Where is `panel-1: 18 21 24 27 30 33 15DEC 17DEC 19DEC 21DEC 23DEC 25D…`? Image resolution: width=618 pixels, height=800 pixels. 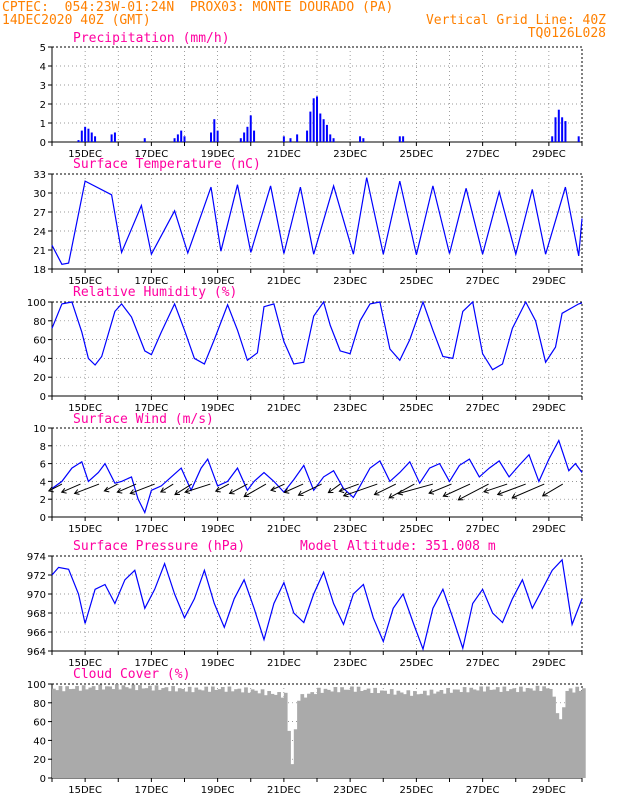
panel-1: 18 21 24 27 30 33 15DEC 17DEC 19DEC 21DEC 23DEC 25D… is located at coordinates (308, 222).